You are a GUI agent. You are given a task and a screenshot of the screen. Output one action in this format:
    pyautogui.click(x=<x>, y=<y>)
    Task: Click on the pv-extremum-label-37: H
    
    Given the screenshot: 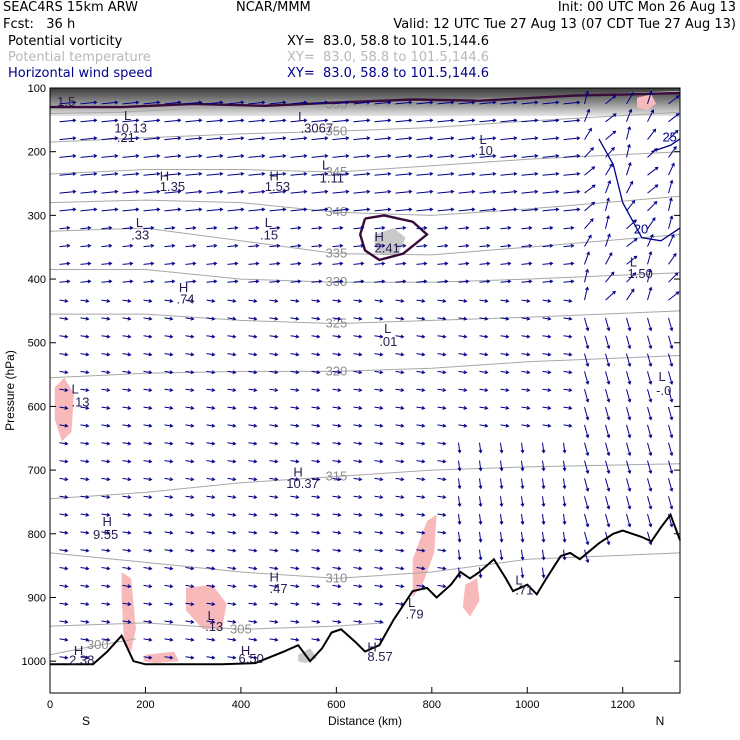 What is the action you would take?
    pyautogui.click(x=371, y=647)
    